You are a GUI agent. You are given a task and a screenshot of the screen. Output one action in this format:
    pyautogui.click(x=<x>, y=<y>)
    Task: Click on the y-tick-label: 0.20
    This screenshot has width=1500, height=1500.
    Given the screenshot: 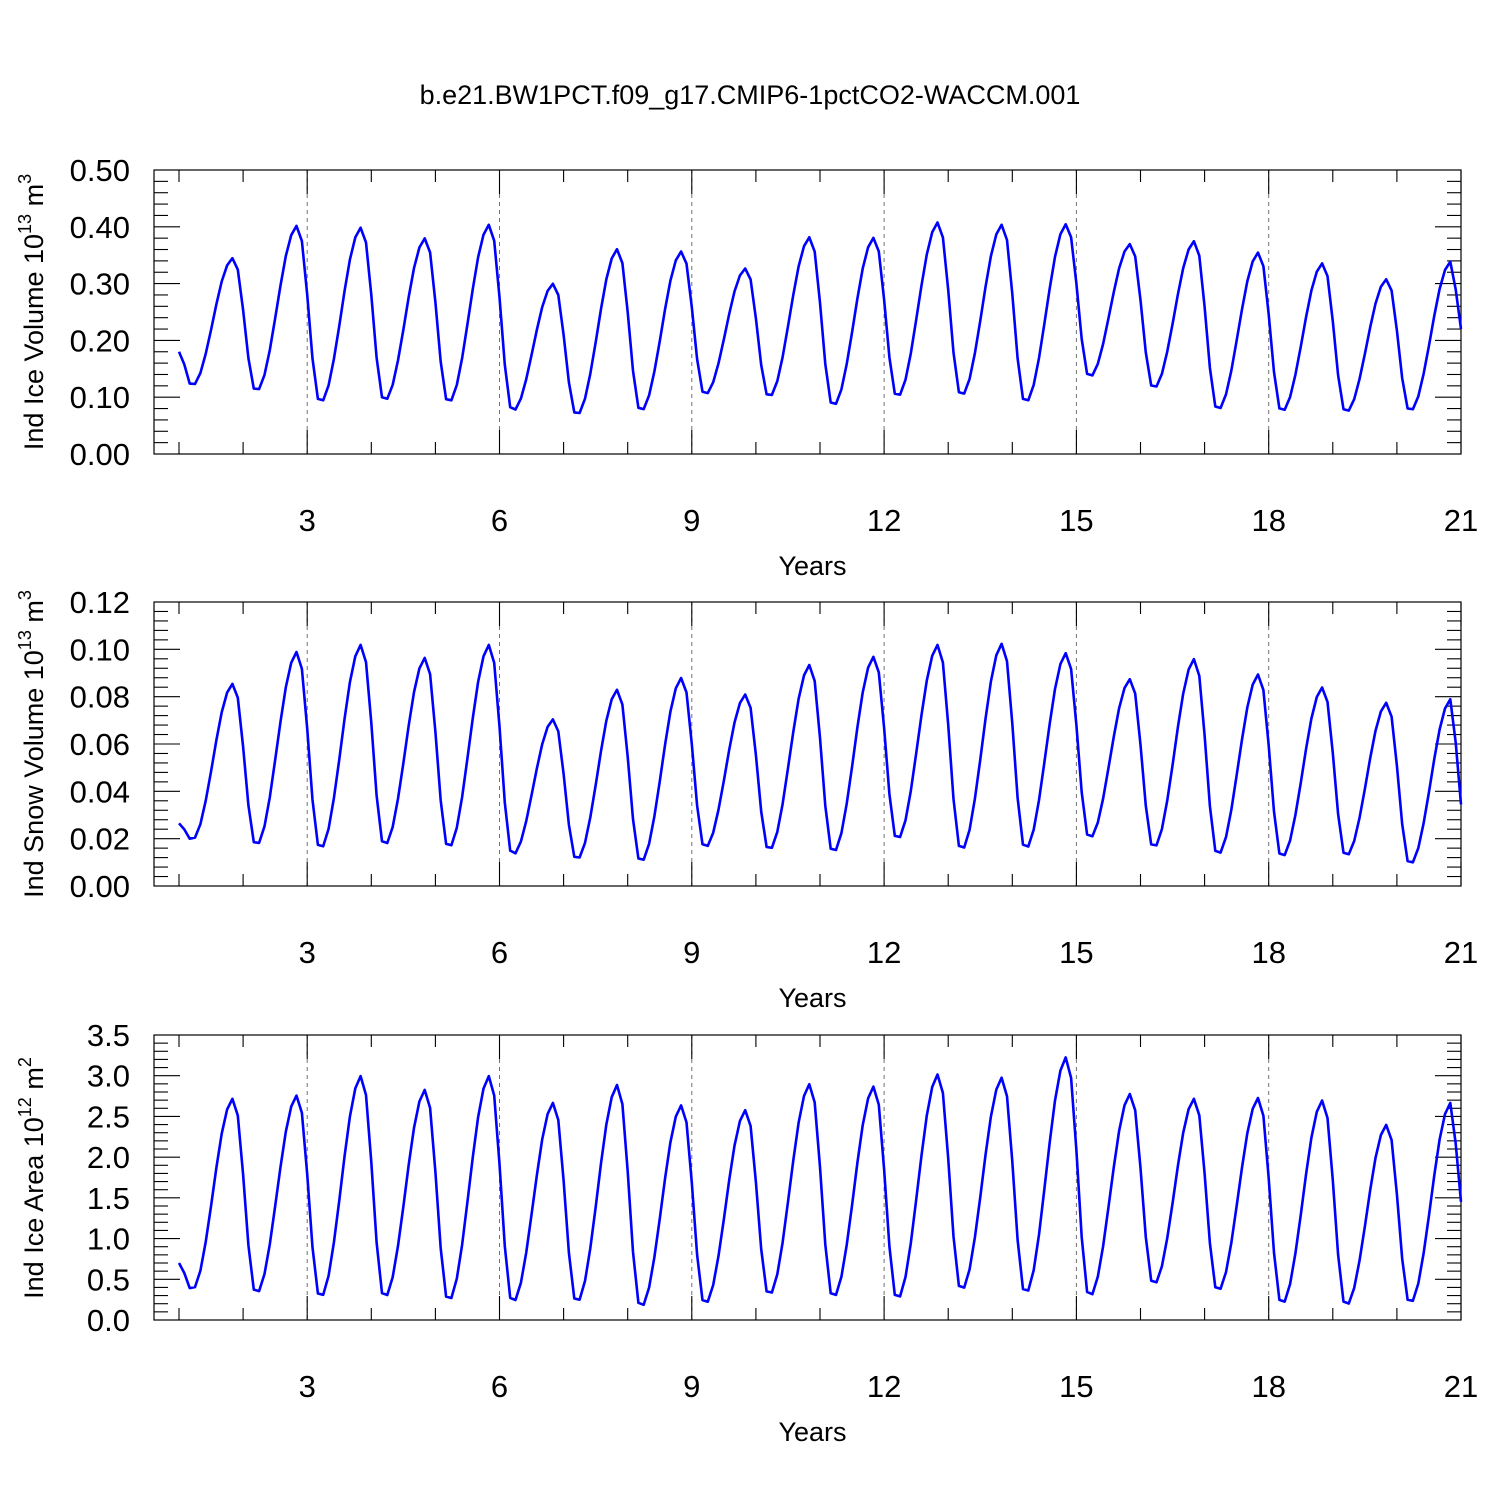 What is the action you would take?
    pyautogui.click(x=100, y=340)
    